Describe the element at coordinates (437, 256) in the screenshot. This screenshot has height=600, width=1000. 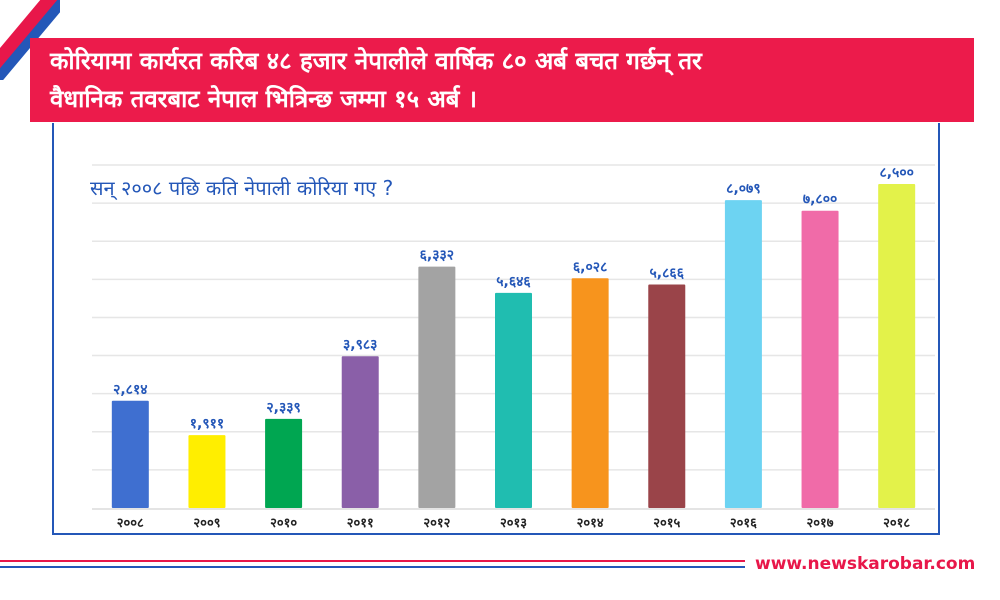
I see `bar-value-label: ६,३३२` at that location.